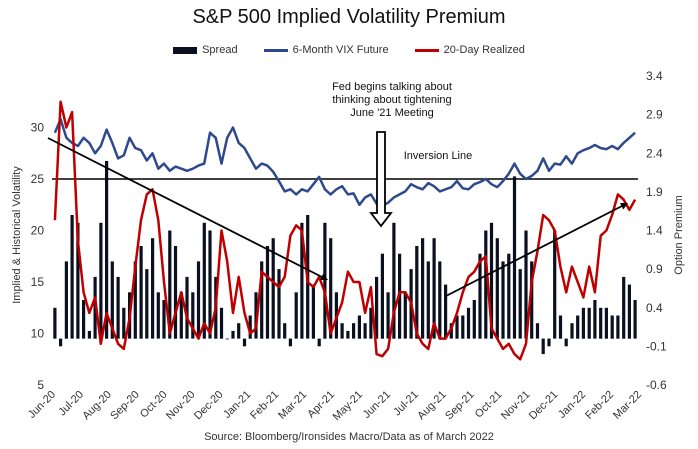  What do you see at coordinates (656, 346) in the screenshot?
I see `y-tick-label-right: -0.1` at bounding box center [656, 346].